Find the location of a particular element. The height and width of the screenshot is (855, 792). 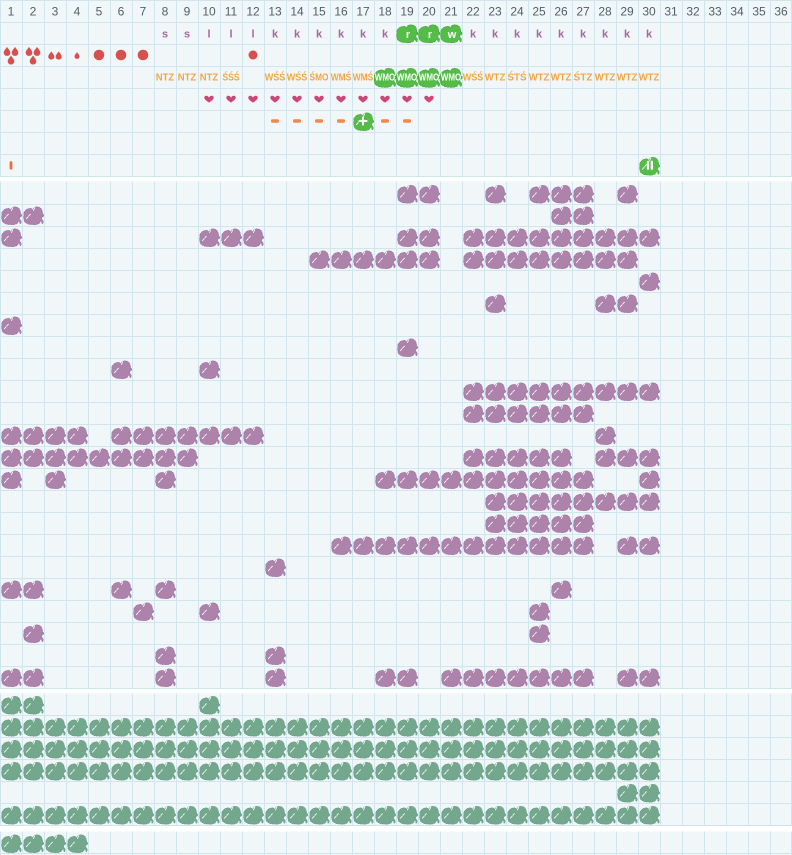

svg-text: 5 is located at coordinates (99, 11).